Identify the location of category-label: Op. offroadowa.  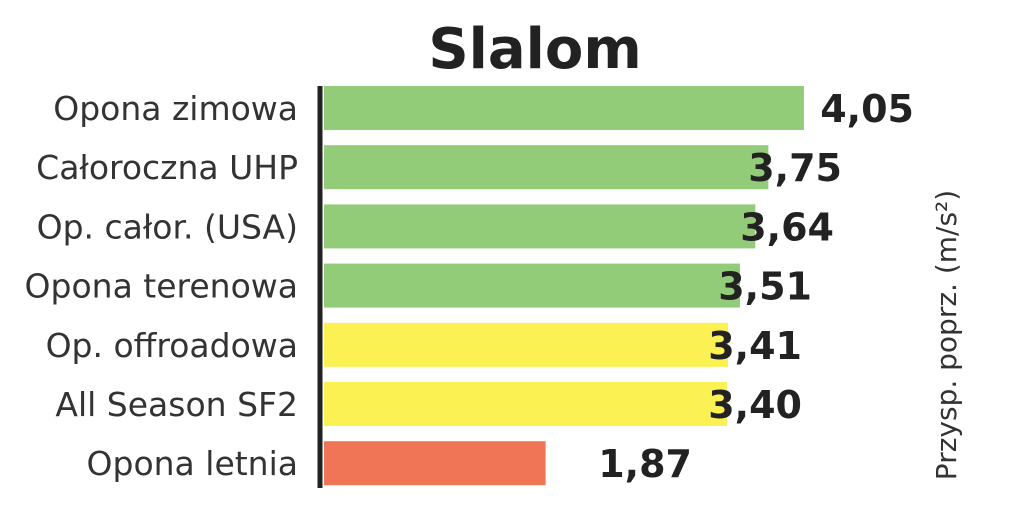
(172, 345).